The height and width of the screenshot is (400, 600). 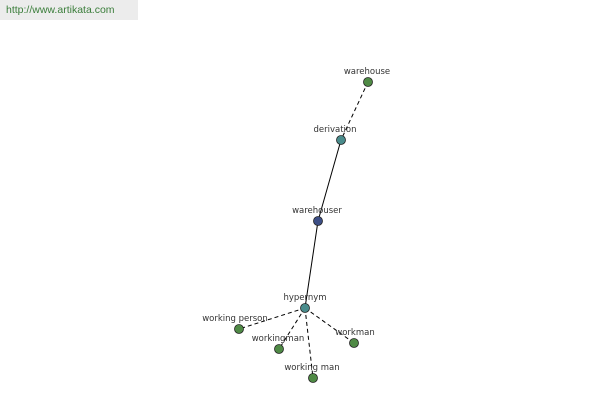 I want to click on node-label: hypernym, so click(x=304, y=298).